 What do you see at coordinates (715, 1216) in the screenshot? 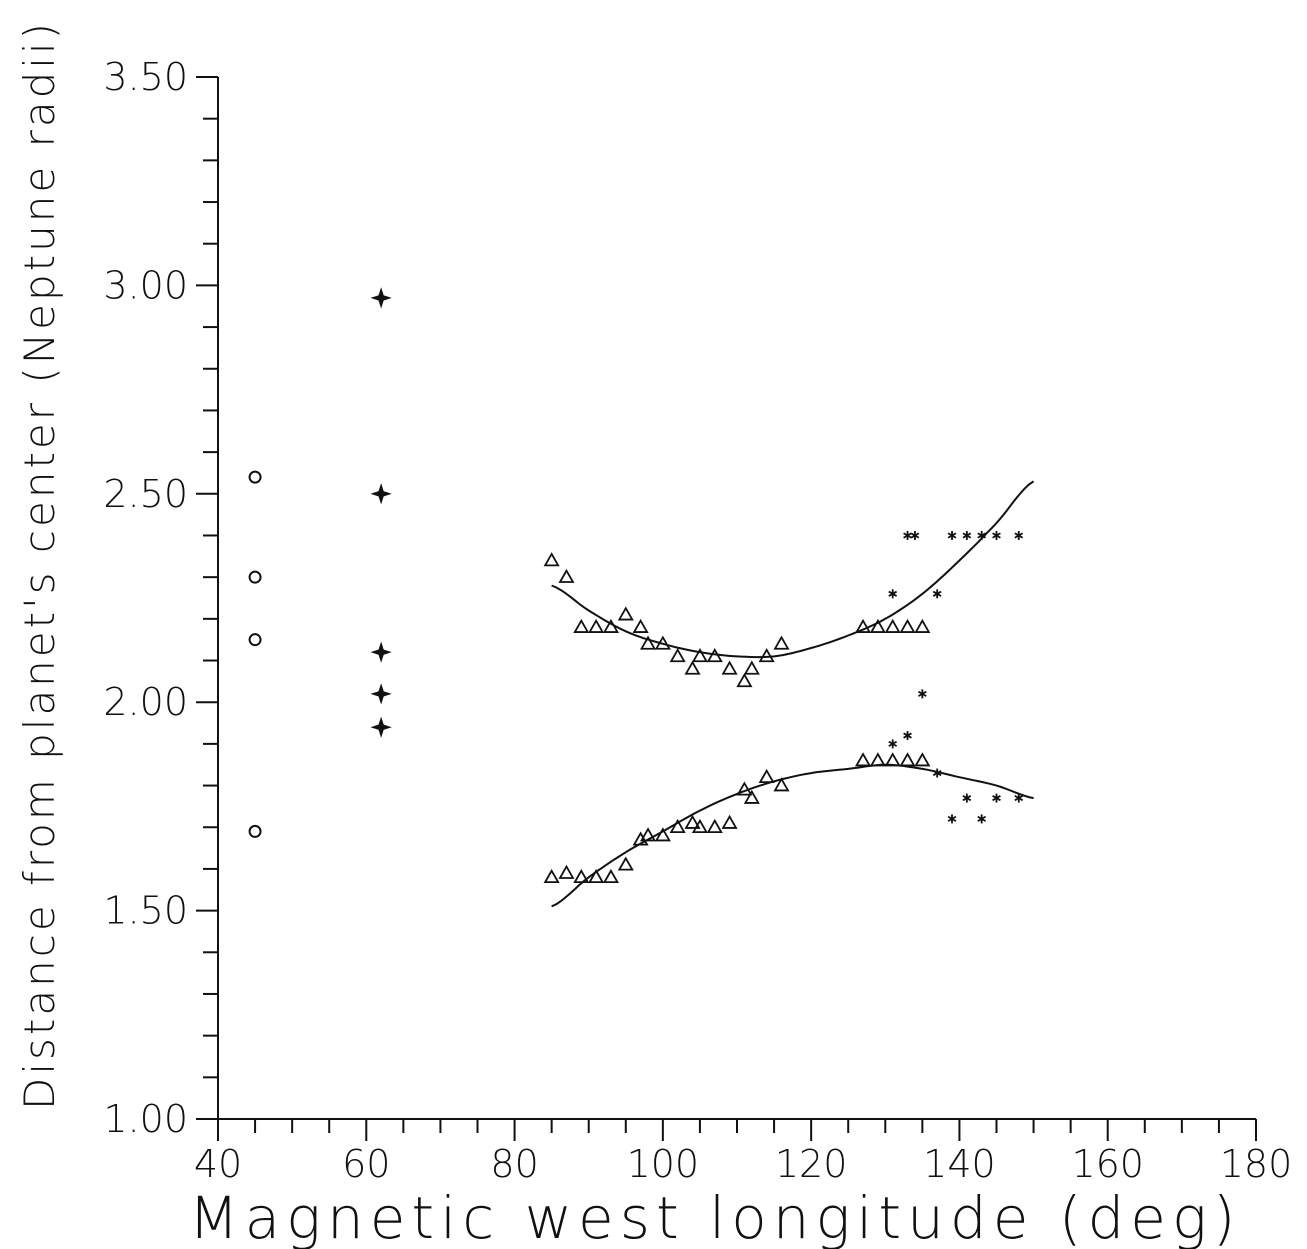
I see `x-axis-title: Magnetic west longitude (deg)` at bounding box center [715, 1216].